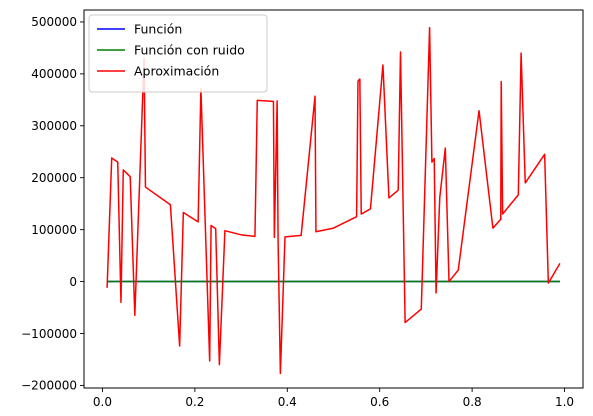 The width and height of the screenshot is (593, 416). Describe the element at coordinates (379, 402) in the screenshot. I see `x-tick-label: 0.6` at that location.